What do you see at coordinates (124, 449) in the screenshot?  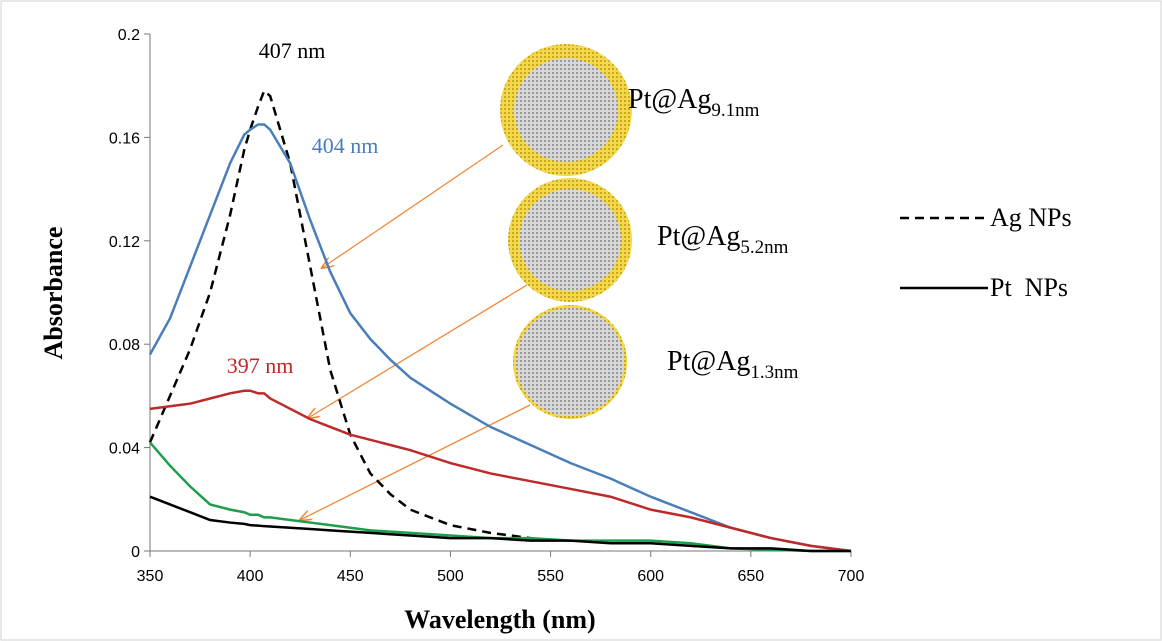 I see `y-tick-label: 0.04` at bounding box center [124, 449].